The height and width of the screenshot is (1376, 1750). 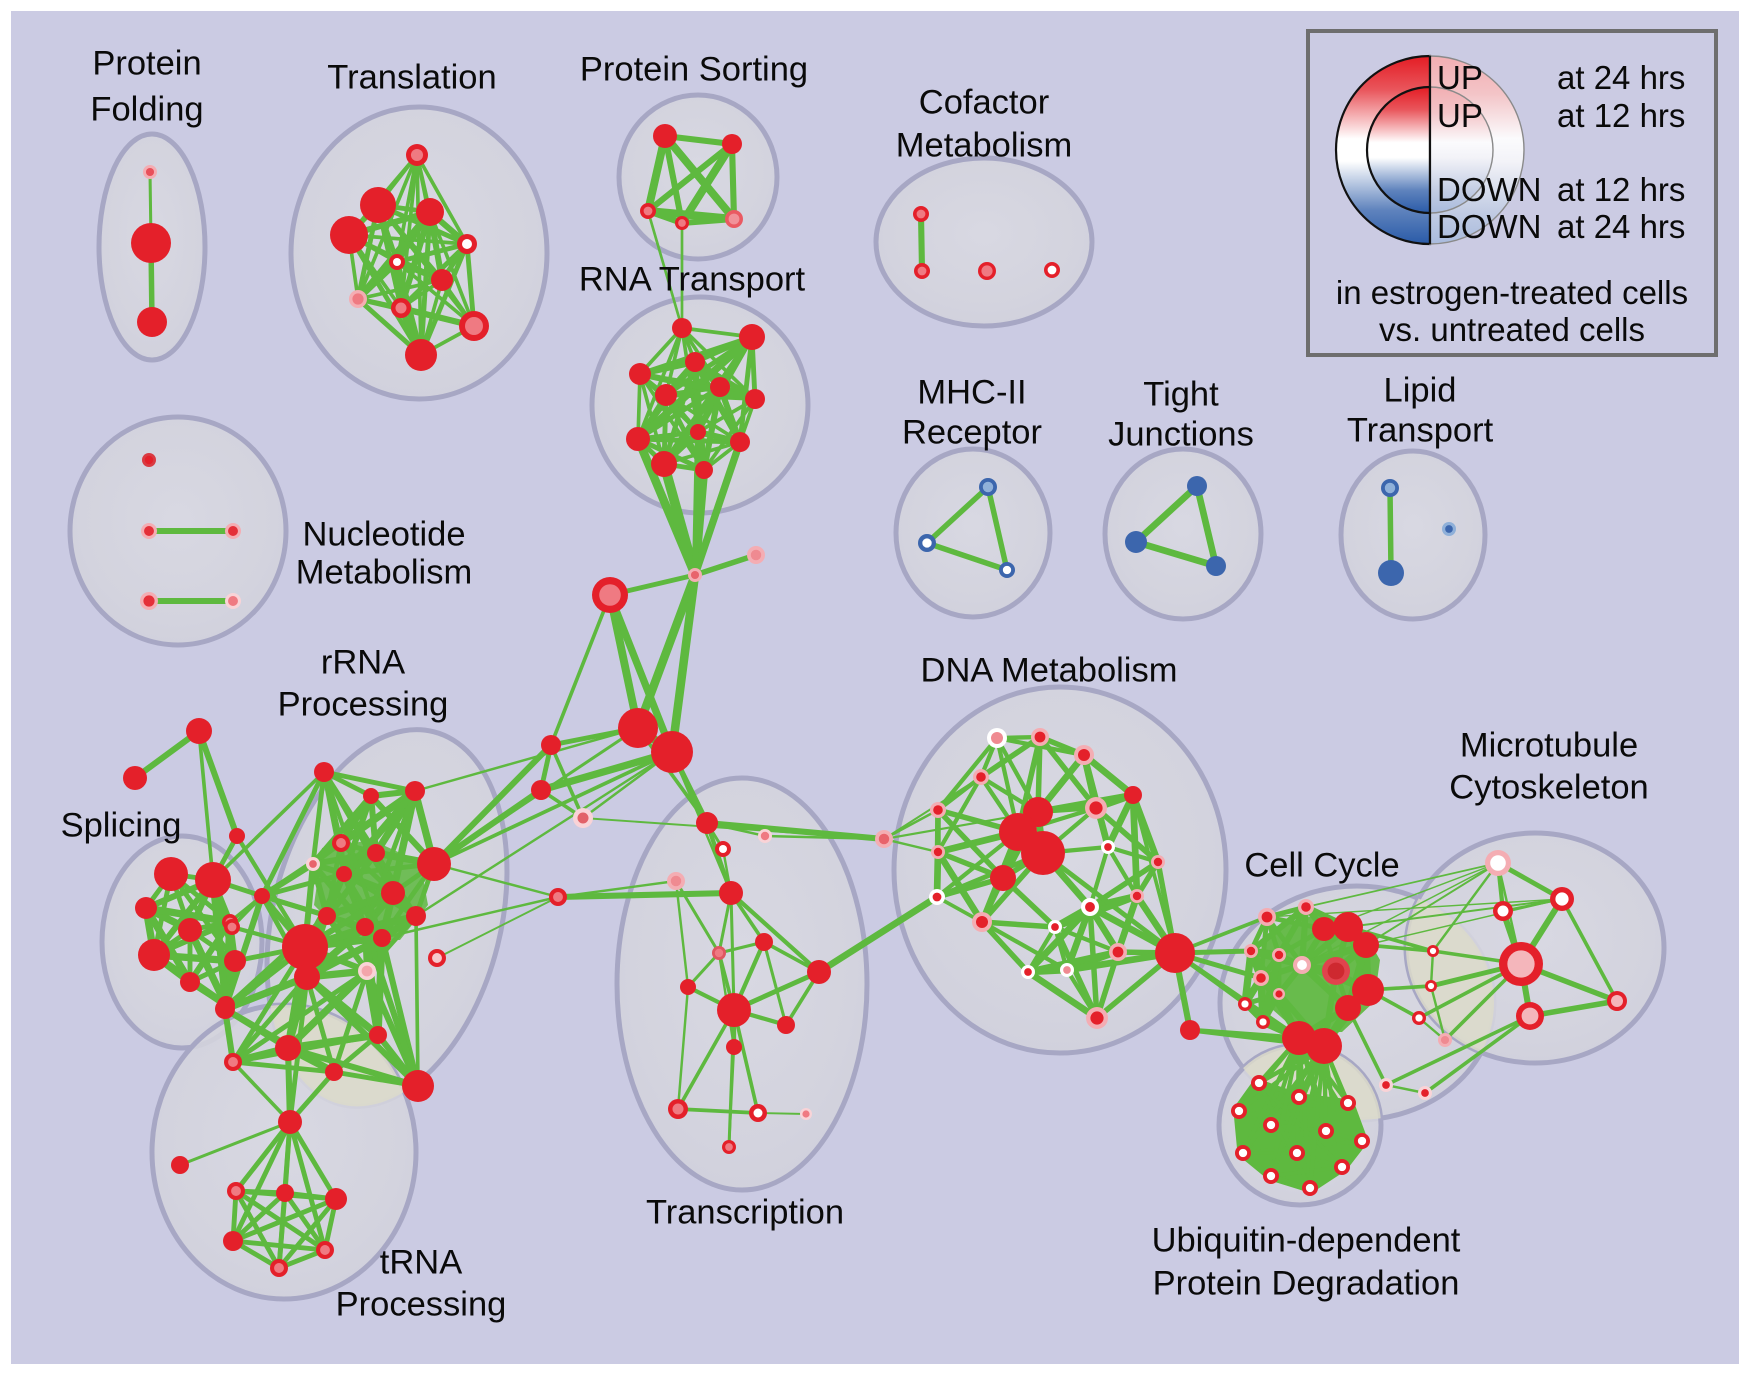 What do you see at coordinates (1306, 1240) in the screenshot?
I see `svg-text: Ubiquitin-dependent` at bounding box center [1306, 1240].